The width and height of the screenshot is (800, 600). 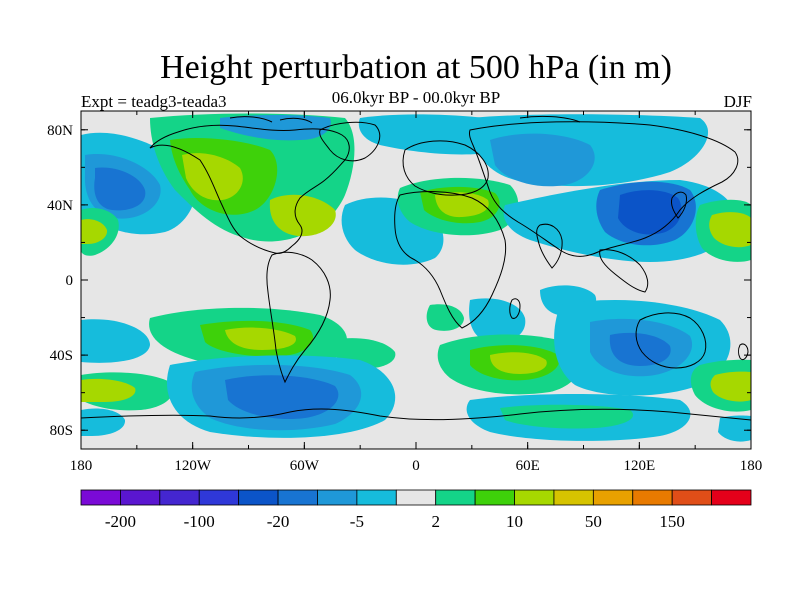 I want to click on lat-tick-label: 40S, so click(x=61, y=356).